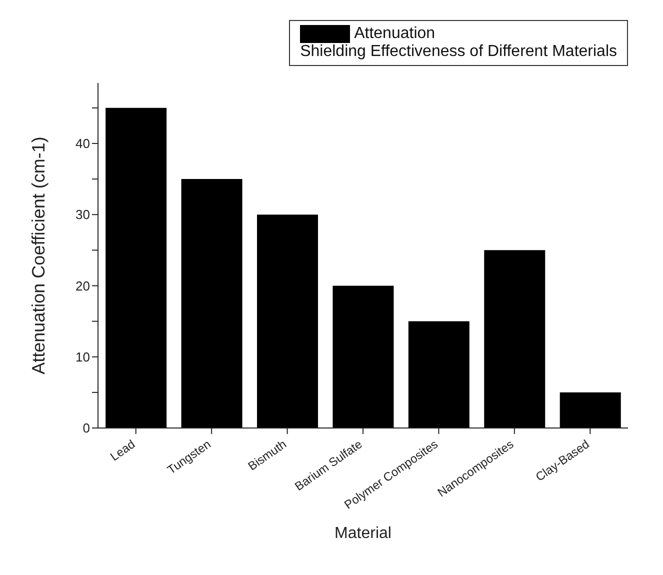 The image size is (663, 575). Describe the element at coordinates (83, 356) in the screenshot. I see `y-tick-label: 10` at that location.